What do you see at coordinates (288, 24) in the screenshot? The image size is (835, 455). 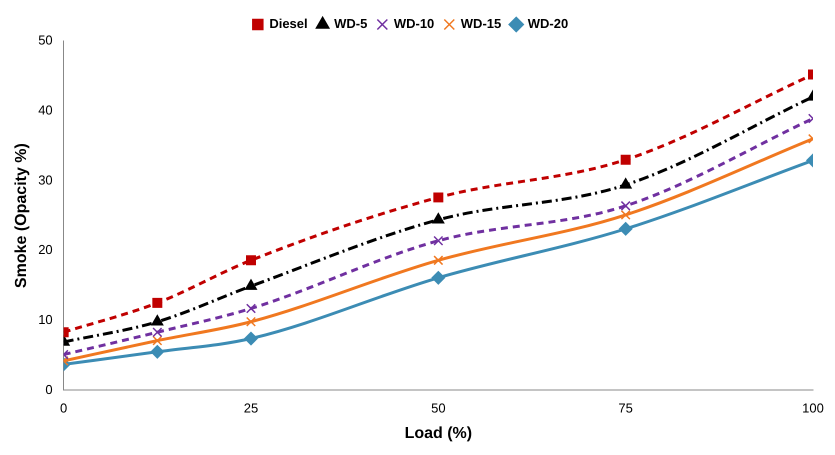 I see `legend-label: Diesel` at bounding box center [288, 24].